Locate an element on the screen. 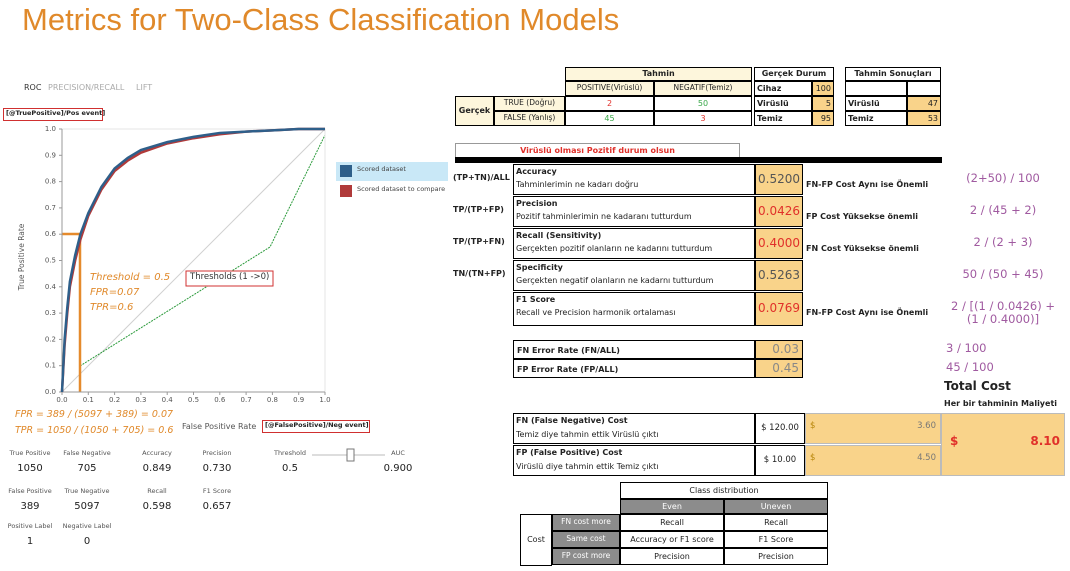 The image size is (1070, 571). tab: PRECISION/RECALL is located at coordinates (86, 87).